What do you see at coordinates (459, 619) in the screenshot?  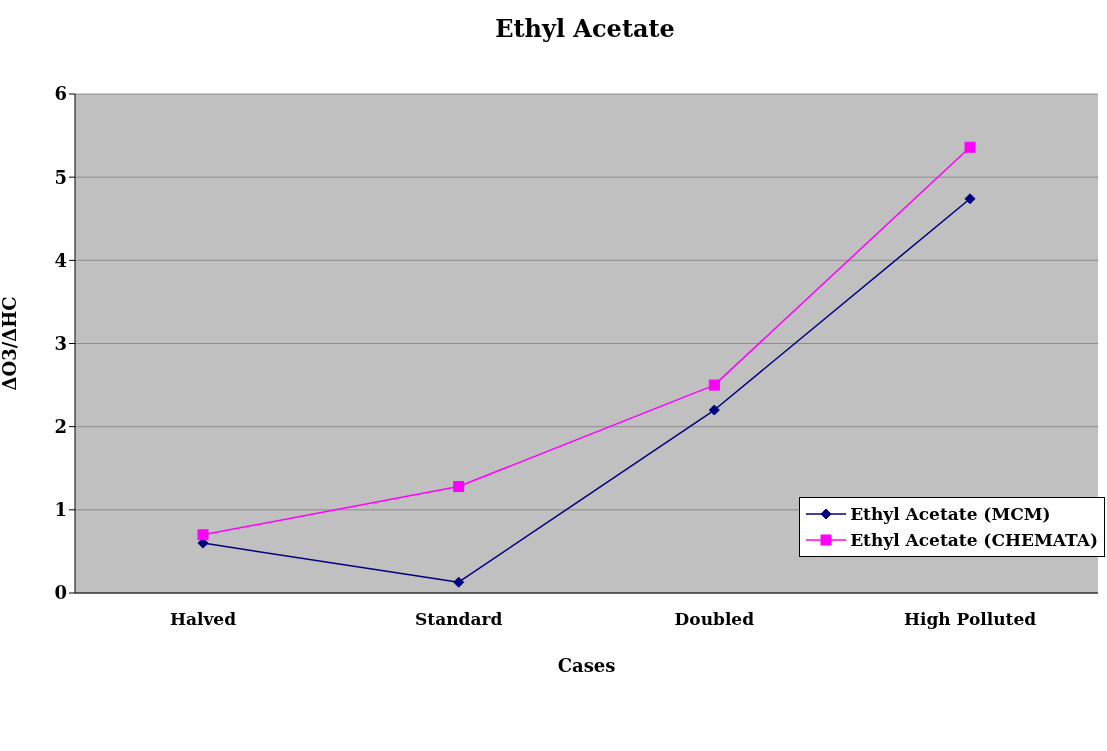 I see `x-tick-label: Standard` at bounding box center [459, 619].